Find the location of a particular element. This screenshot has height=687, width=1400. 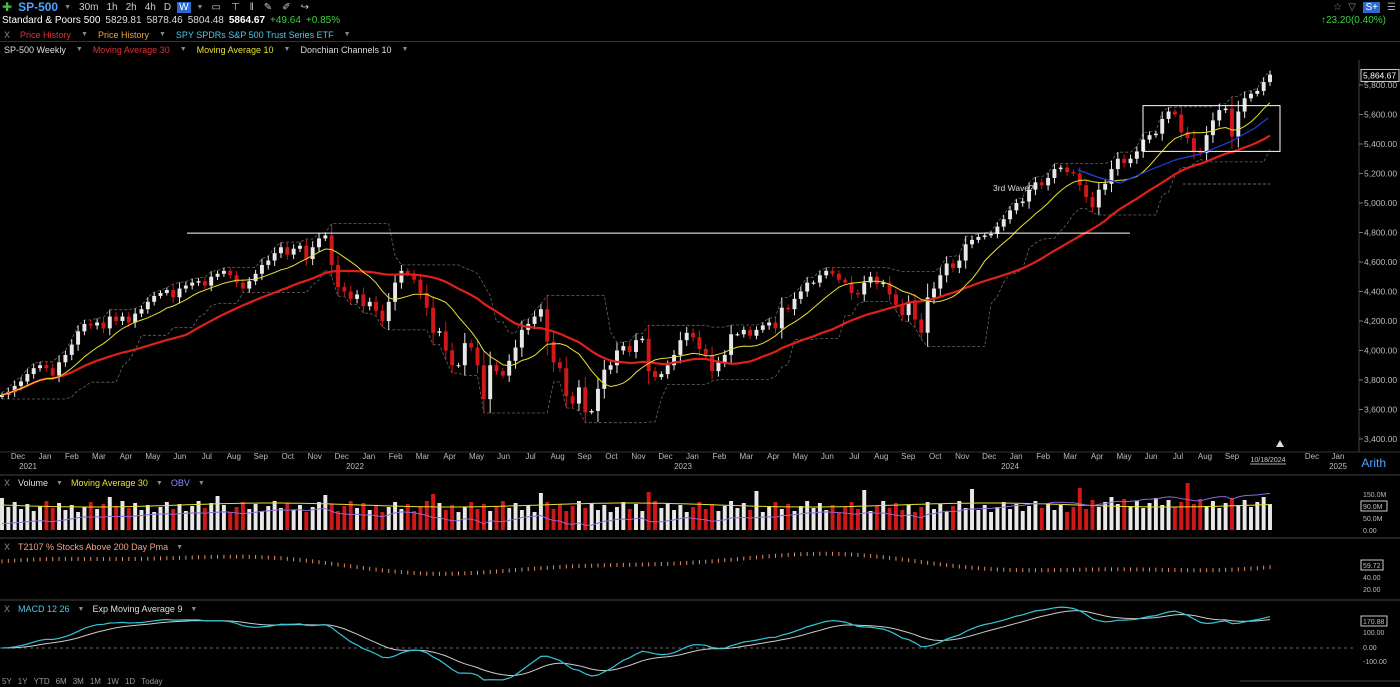

draw-icon: ✐ is located at coordinates (286, 7).